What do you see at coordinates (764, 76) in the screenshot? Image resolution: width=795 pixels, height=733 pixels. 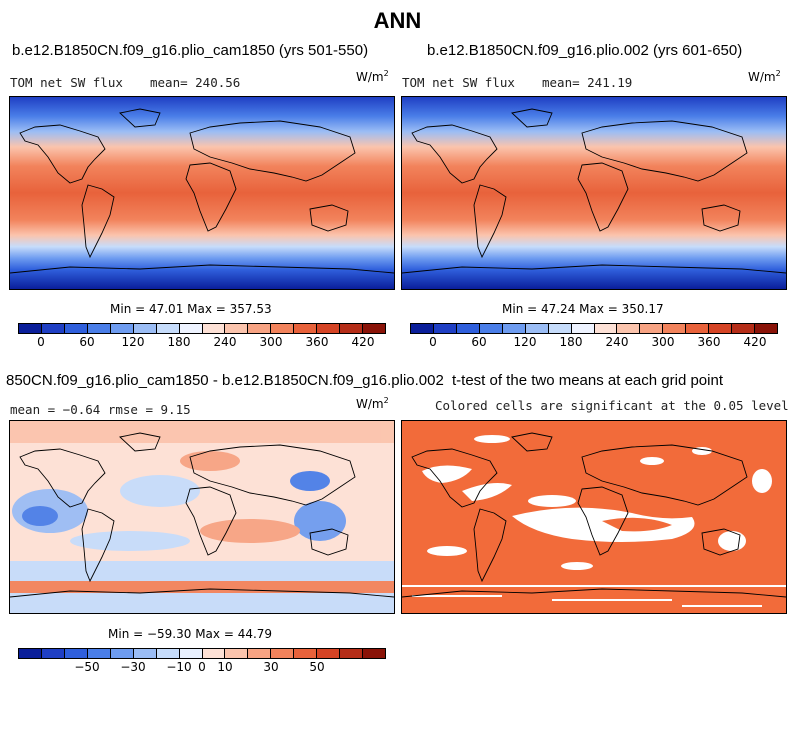 I see `panel2-units: W/m2` at bounding box center [764, 76].